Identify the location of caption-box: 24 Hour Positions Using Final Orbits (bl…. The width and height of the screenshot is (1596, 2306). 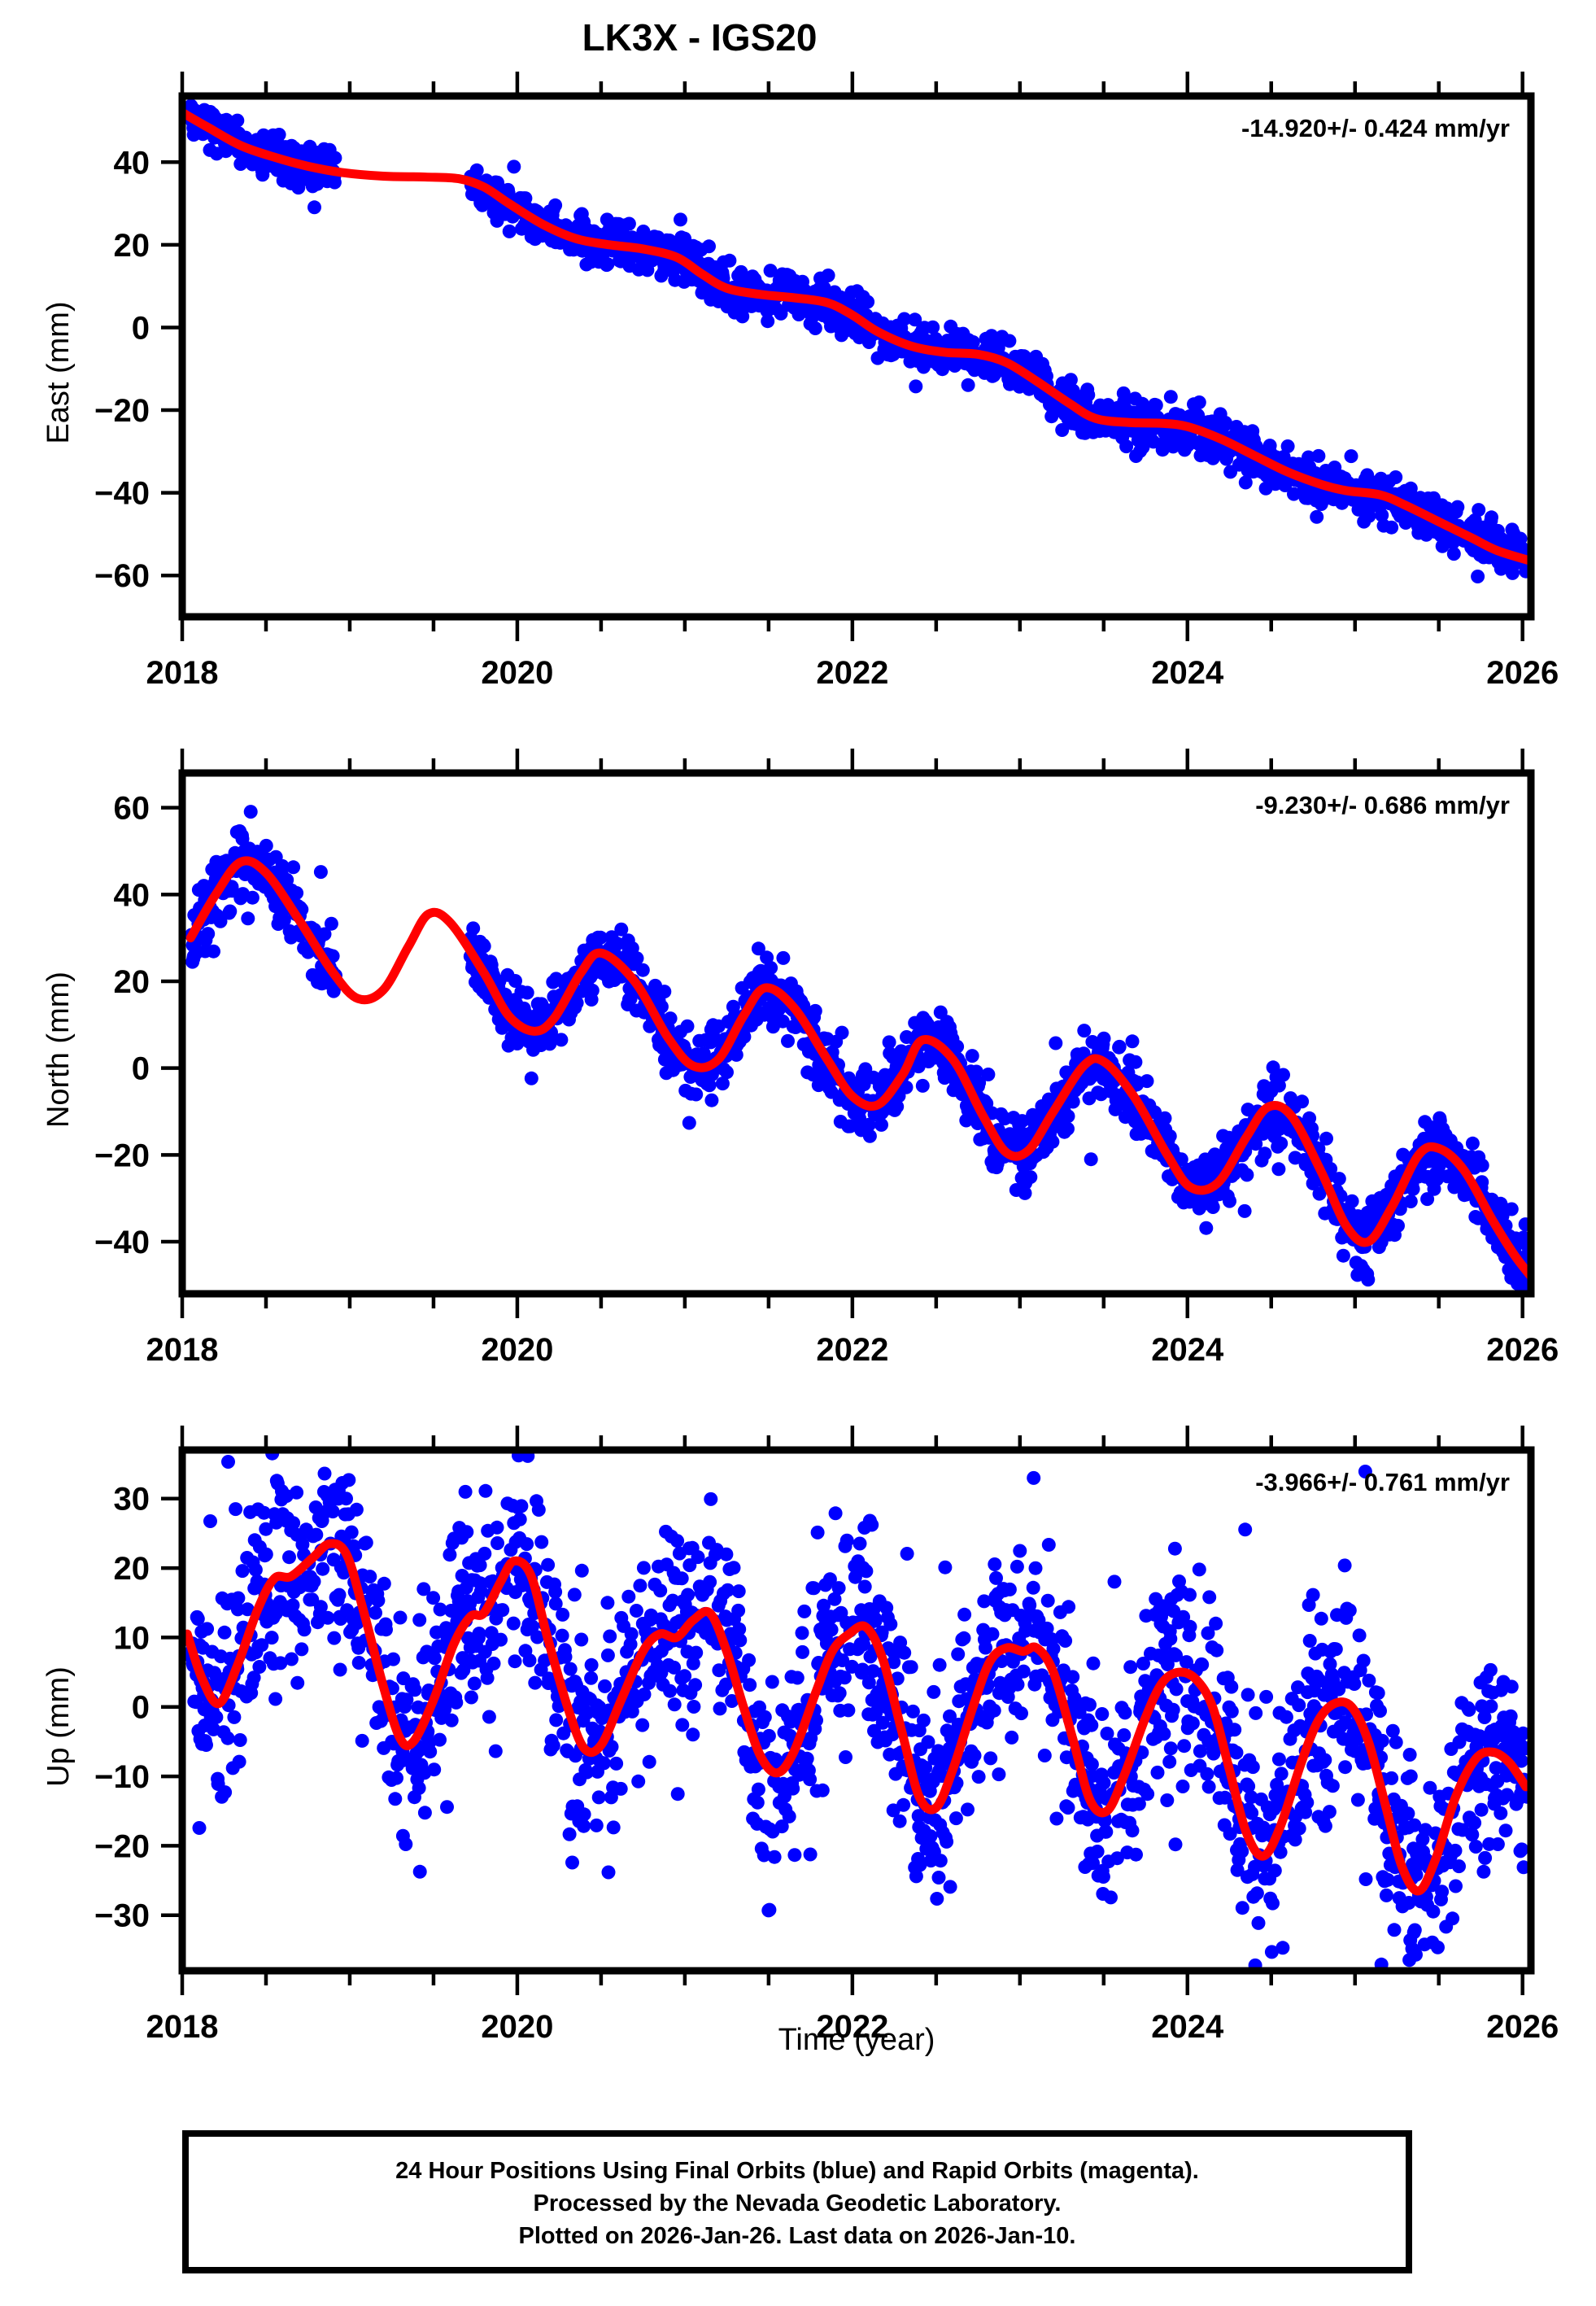
(797, 2201).